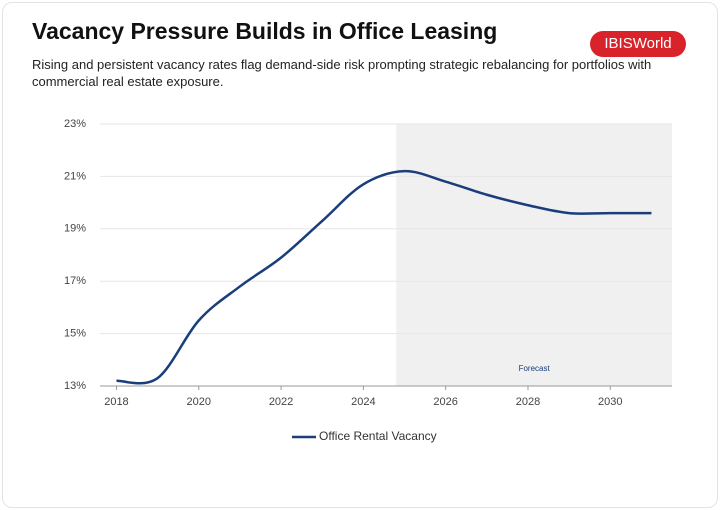  What do you see at coordinates (116, 402) in the screenshot?
I see `x-tick-label: 2018` at bounding box center [116, 402].